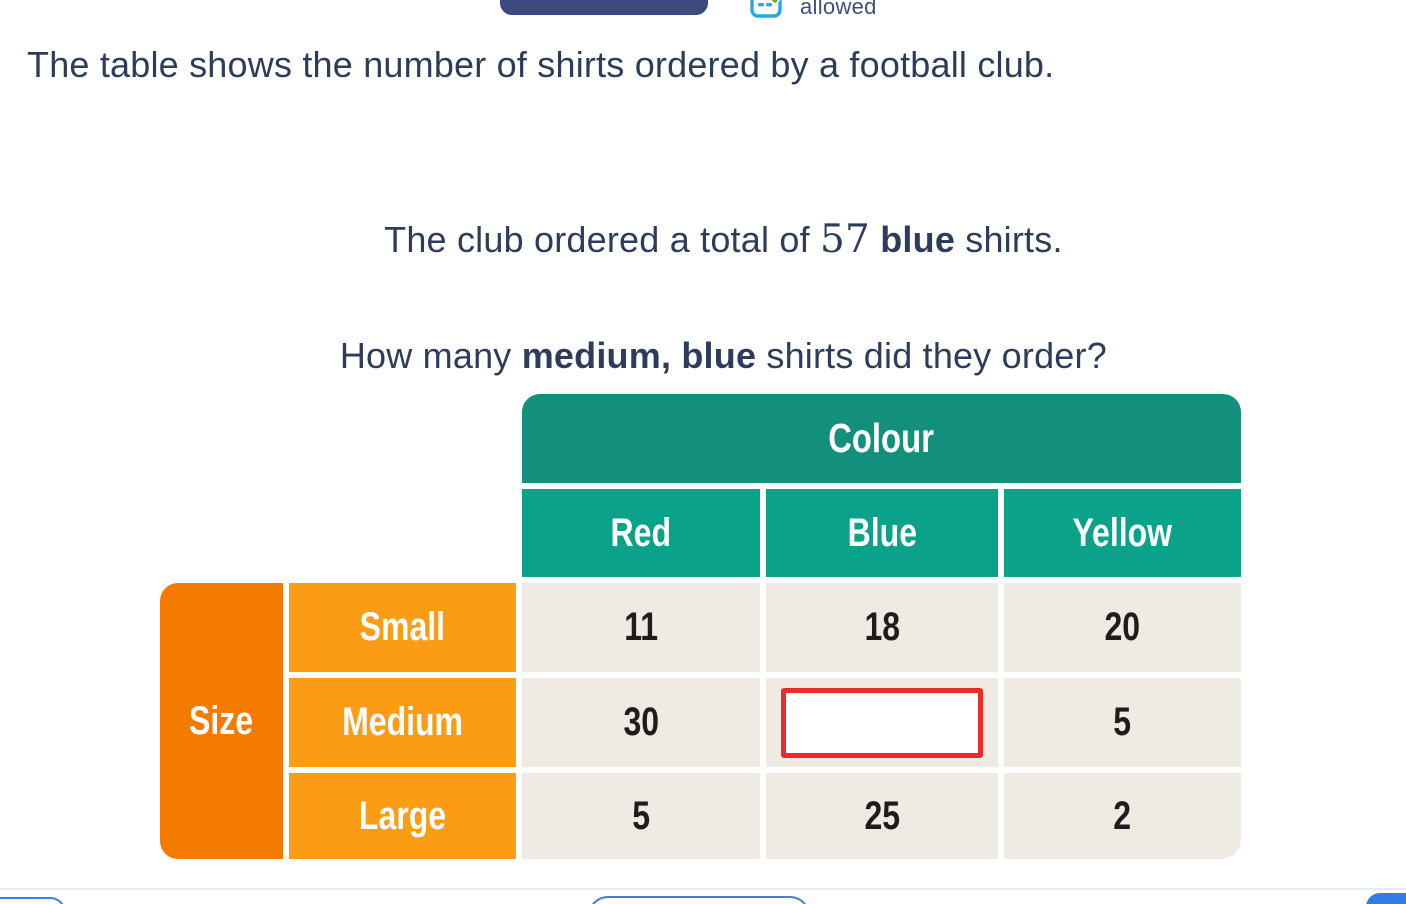  I want to click on cell-large-red: 5, so click(641, 816).